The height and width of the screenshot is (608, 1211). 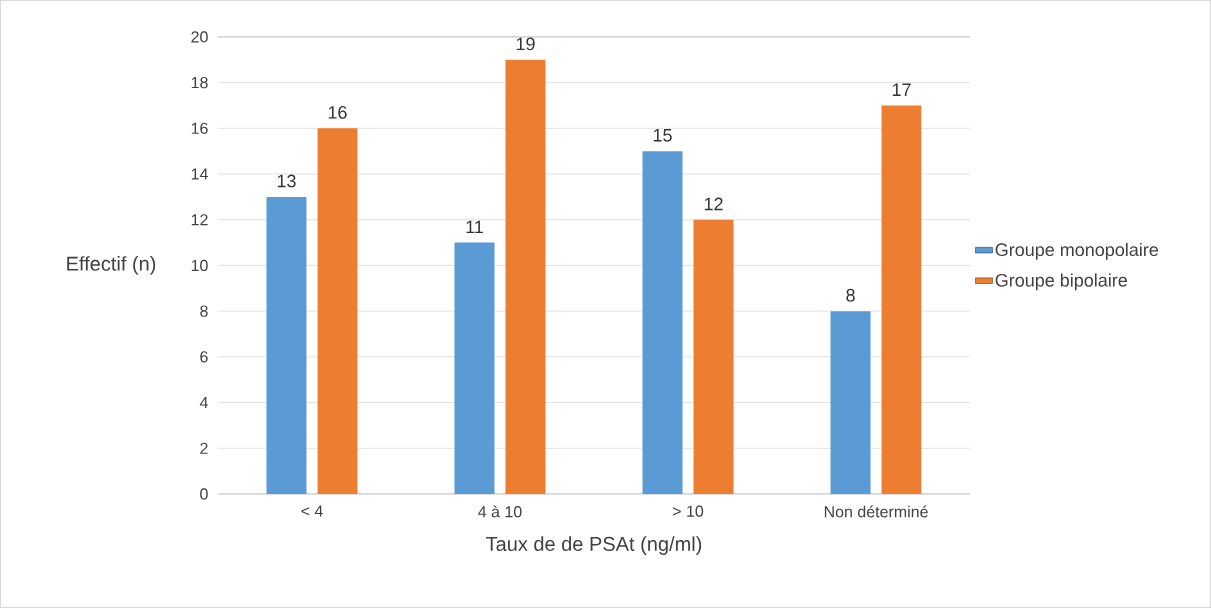 What do you see at coordinates (199, 265) in the screenshot?
I see `y-tick-label: 10` at bounding box center [199, 265].